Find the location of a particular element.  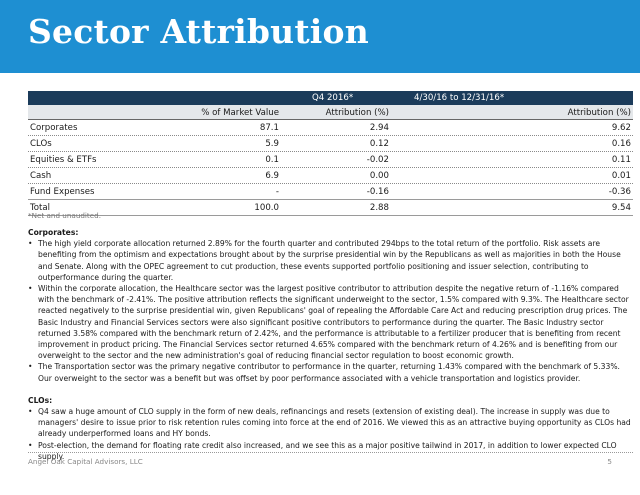

page-number: 5 is located at coordinates (609, 461).